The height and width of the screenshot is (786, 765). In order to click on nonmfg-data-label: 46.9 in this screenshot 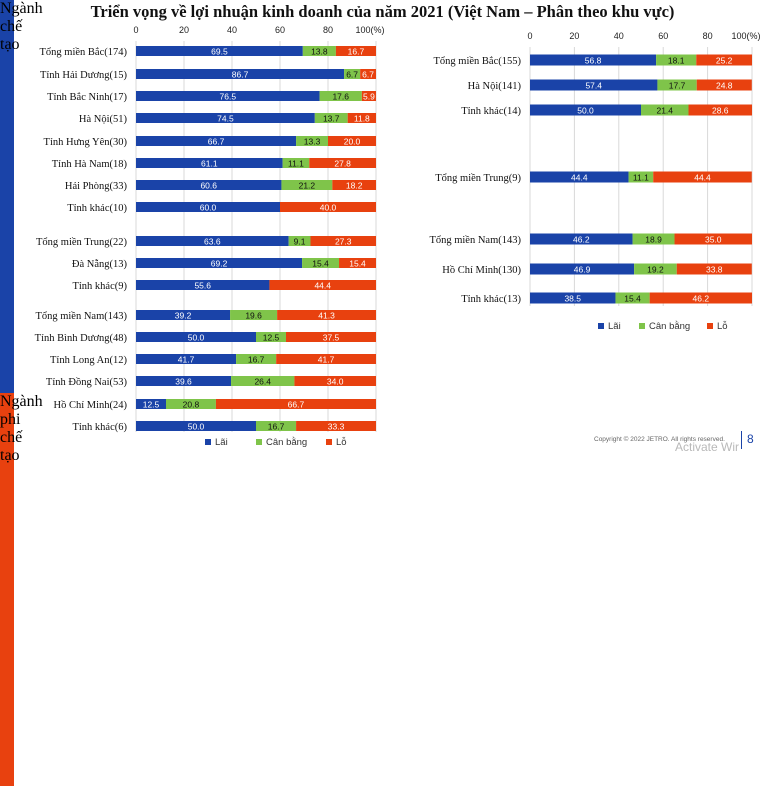, I will do `click(582, 269)`.